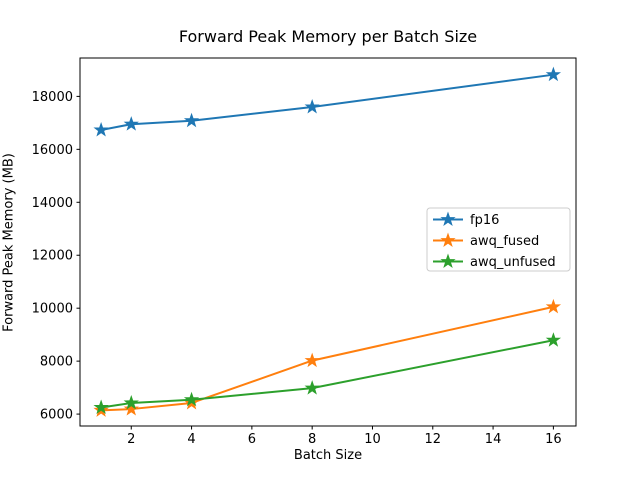 Image resolution: width=640 pixels, height=484 pixels. What do you see at coordinates (9, 242) in the screenshot?
I see `y-axis-label: Forward Peak Memory (MB)` at bounding box center [9, 242].